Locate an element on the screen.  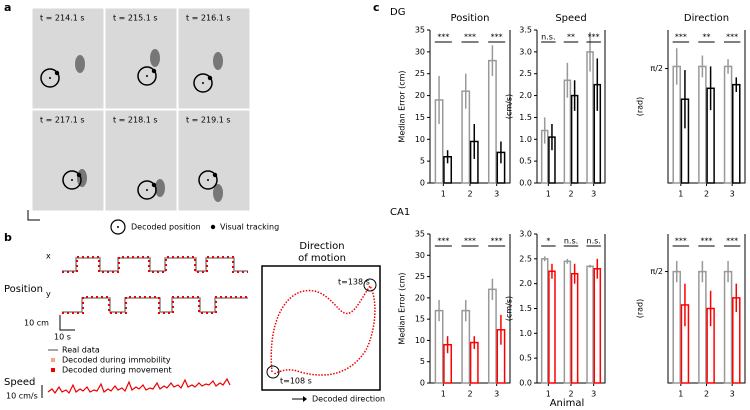
y-tick-label: 0.0 is located at coordinates (525, 383).